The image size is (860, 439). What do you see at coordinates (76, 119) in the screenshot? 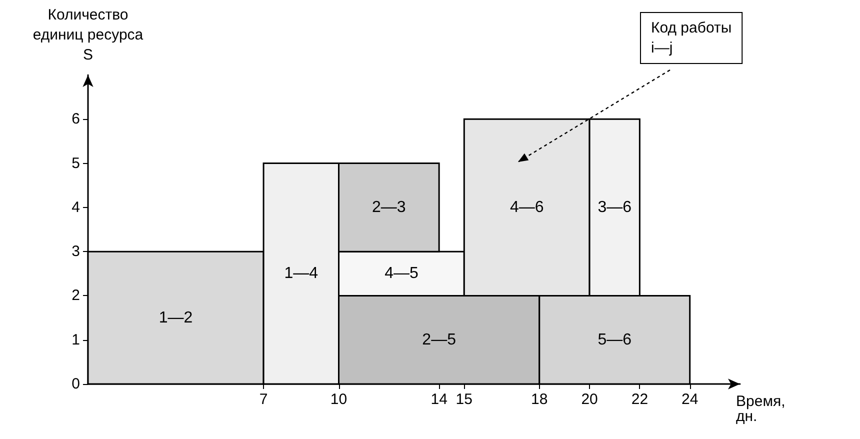
I see `y-tick-label: 6` at bounding box center [76, 119].